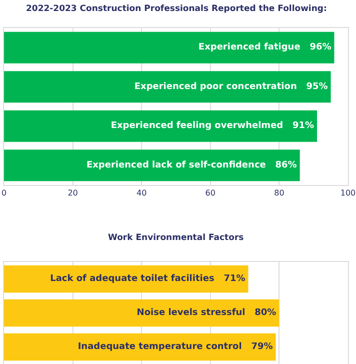 The image size is (356, 364). What do you see at coordinates (265, 47) in the screenshot?
I see `category-label: Experienced fatigue 96%` at bounding box center [265, 47].